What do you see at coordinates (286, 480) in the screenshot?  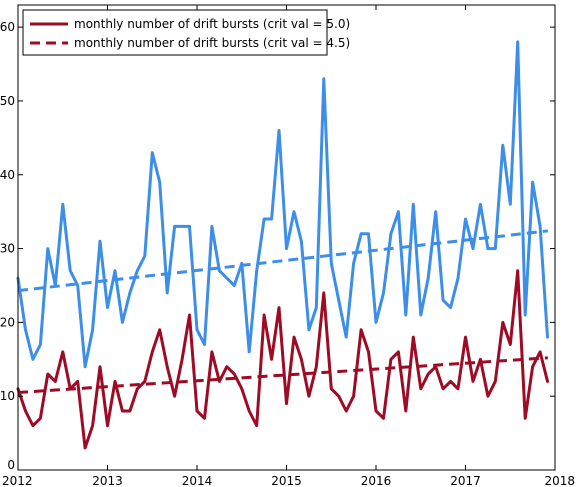 I see `x-tick-label-3: 2015` at bounding box center [286, 480].